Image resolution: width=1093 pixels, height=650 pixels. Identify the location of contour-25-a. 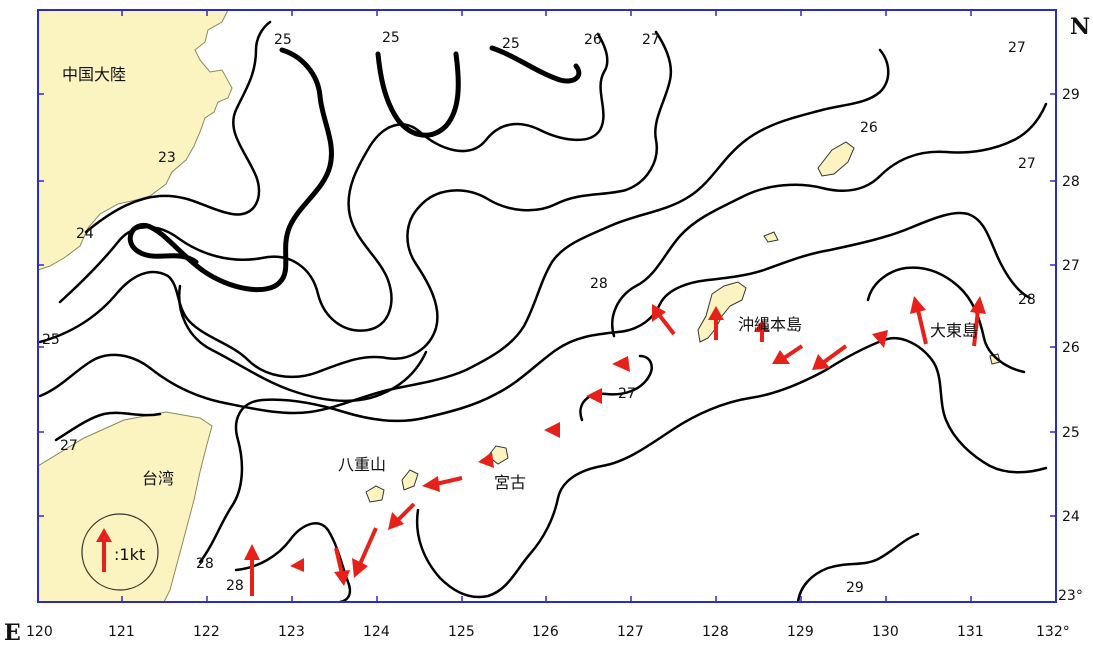
(230, 170).